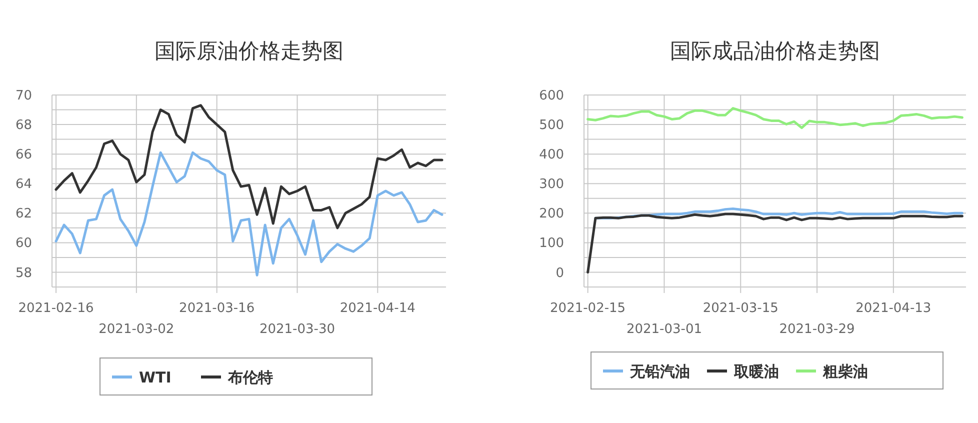 This screenshot has width=978, height=423. I want to click on x-tick-label: 2021-03-01, so click(664, 329).